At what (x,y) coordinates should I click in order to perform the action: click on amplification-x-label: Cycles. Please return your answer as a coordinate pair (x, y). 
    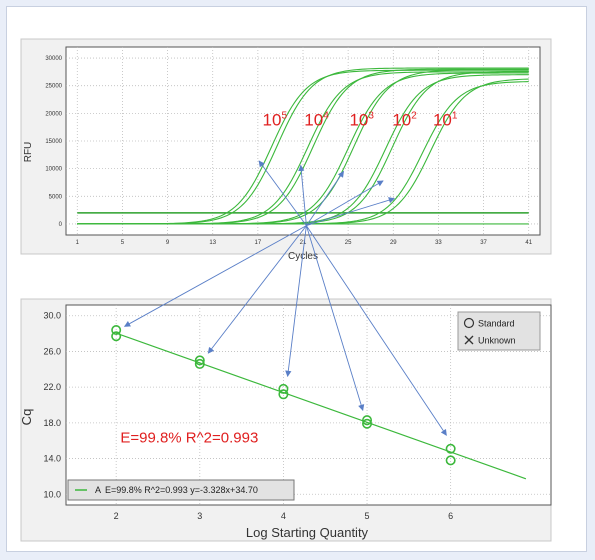
    Looking at the image, I should click on (303, 256).